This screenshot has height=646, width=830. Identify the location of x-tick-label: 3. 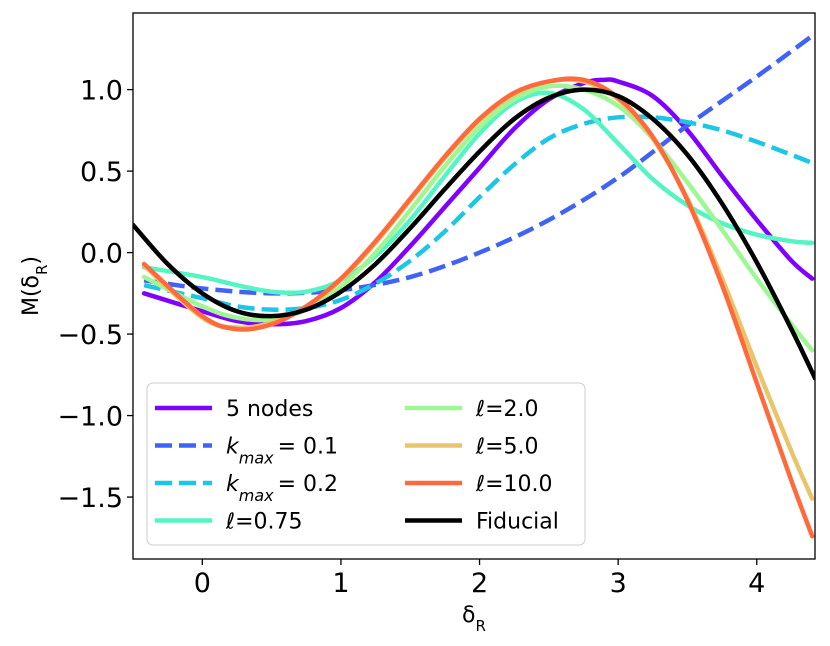
(618, 583).